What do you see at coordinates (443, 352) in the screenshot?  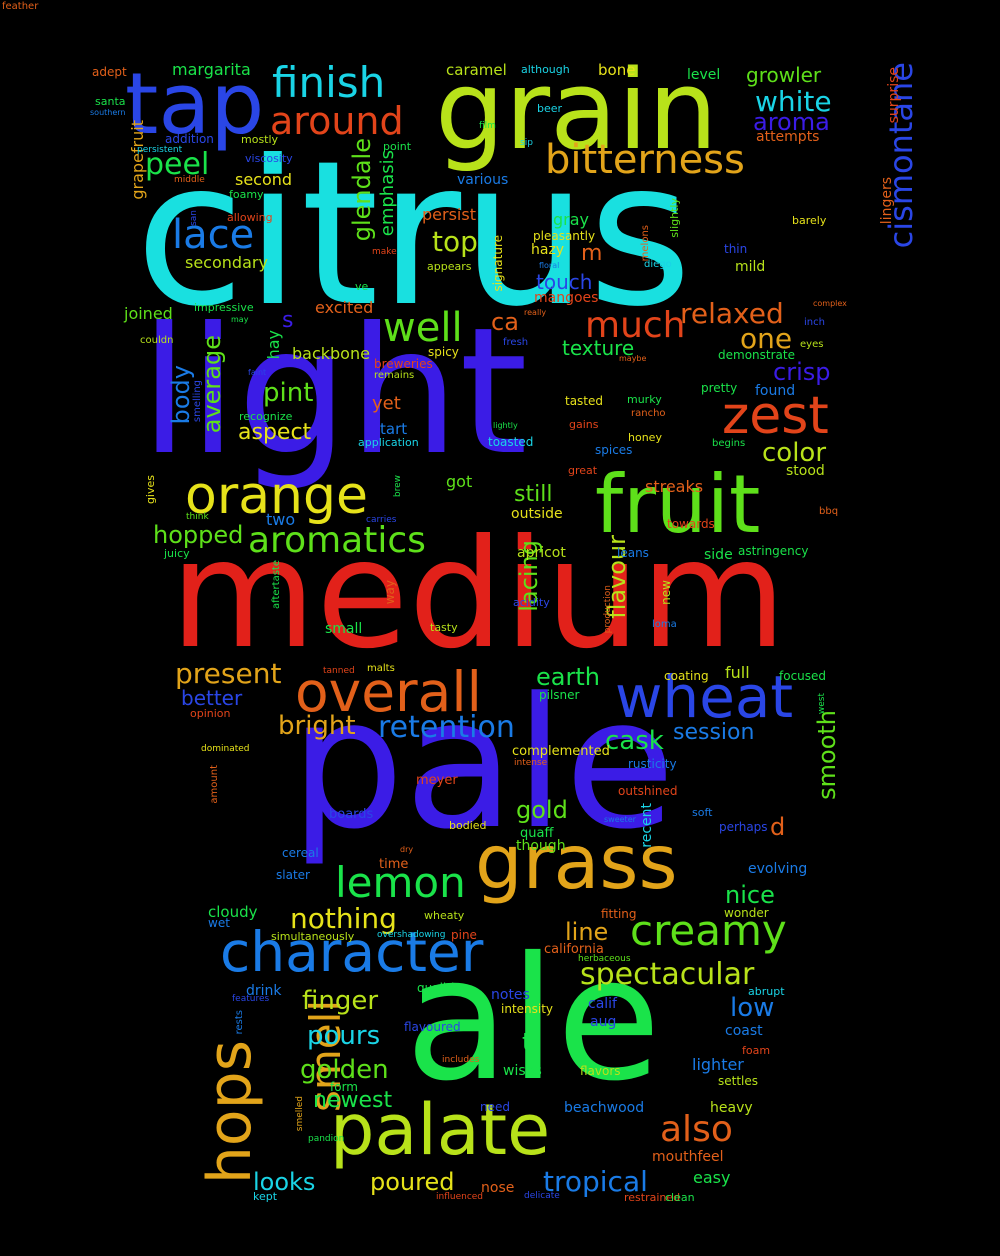 I see `word-spicy: spicy` at bounding box center [443, 352].